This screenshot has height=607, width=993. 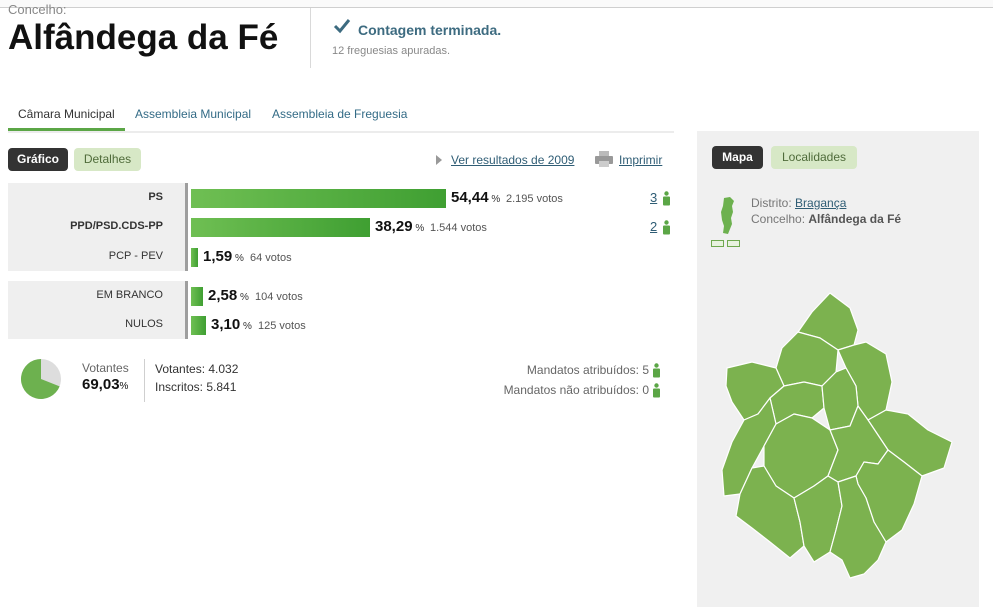 What do you see at coordinates (38, 159) in the screenshot?
I see `grafico-button: Gráfico` at bounding box center [38, 159].